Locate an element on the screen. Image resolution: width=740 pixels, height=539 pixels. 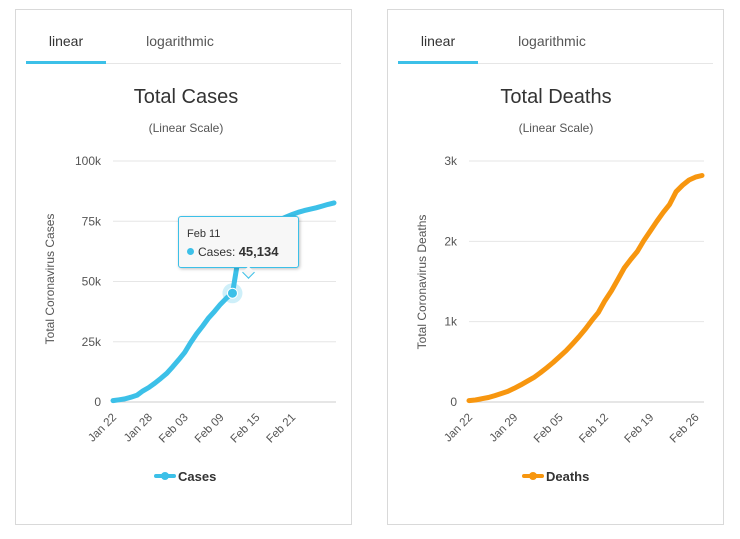
x-tick-label: Feb 26 is located at coordinates (685, 429).